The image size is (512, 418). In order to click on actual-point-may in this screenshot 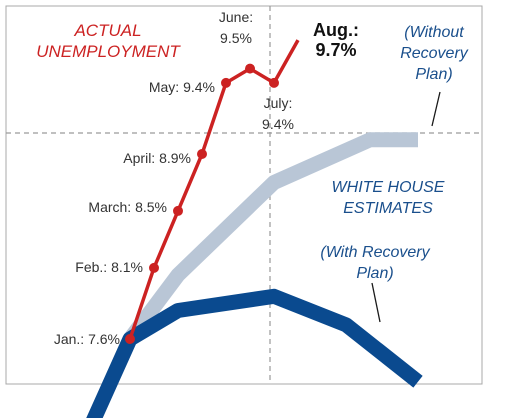, I will do `click(226, 82)`.